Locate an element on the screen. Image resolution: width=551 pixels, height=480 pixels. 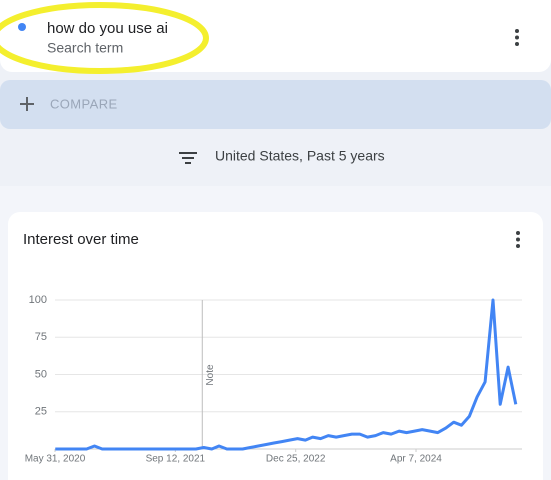
y-tick-label: 50 is located at coordinates (41, 374).